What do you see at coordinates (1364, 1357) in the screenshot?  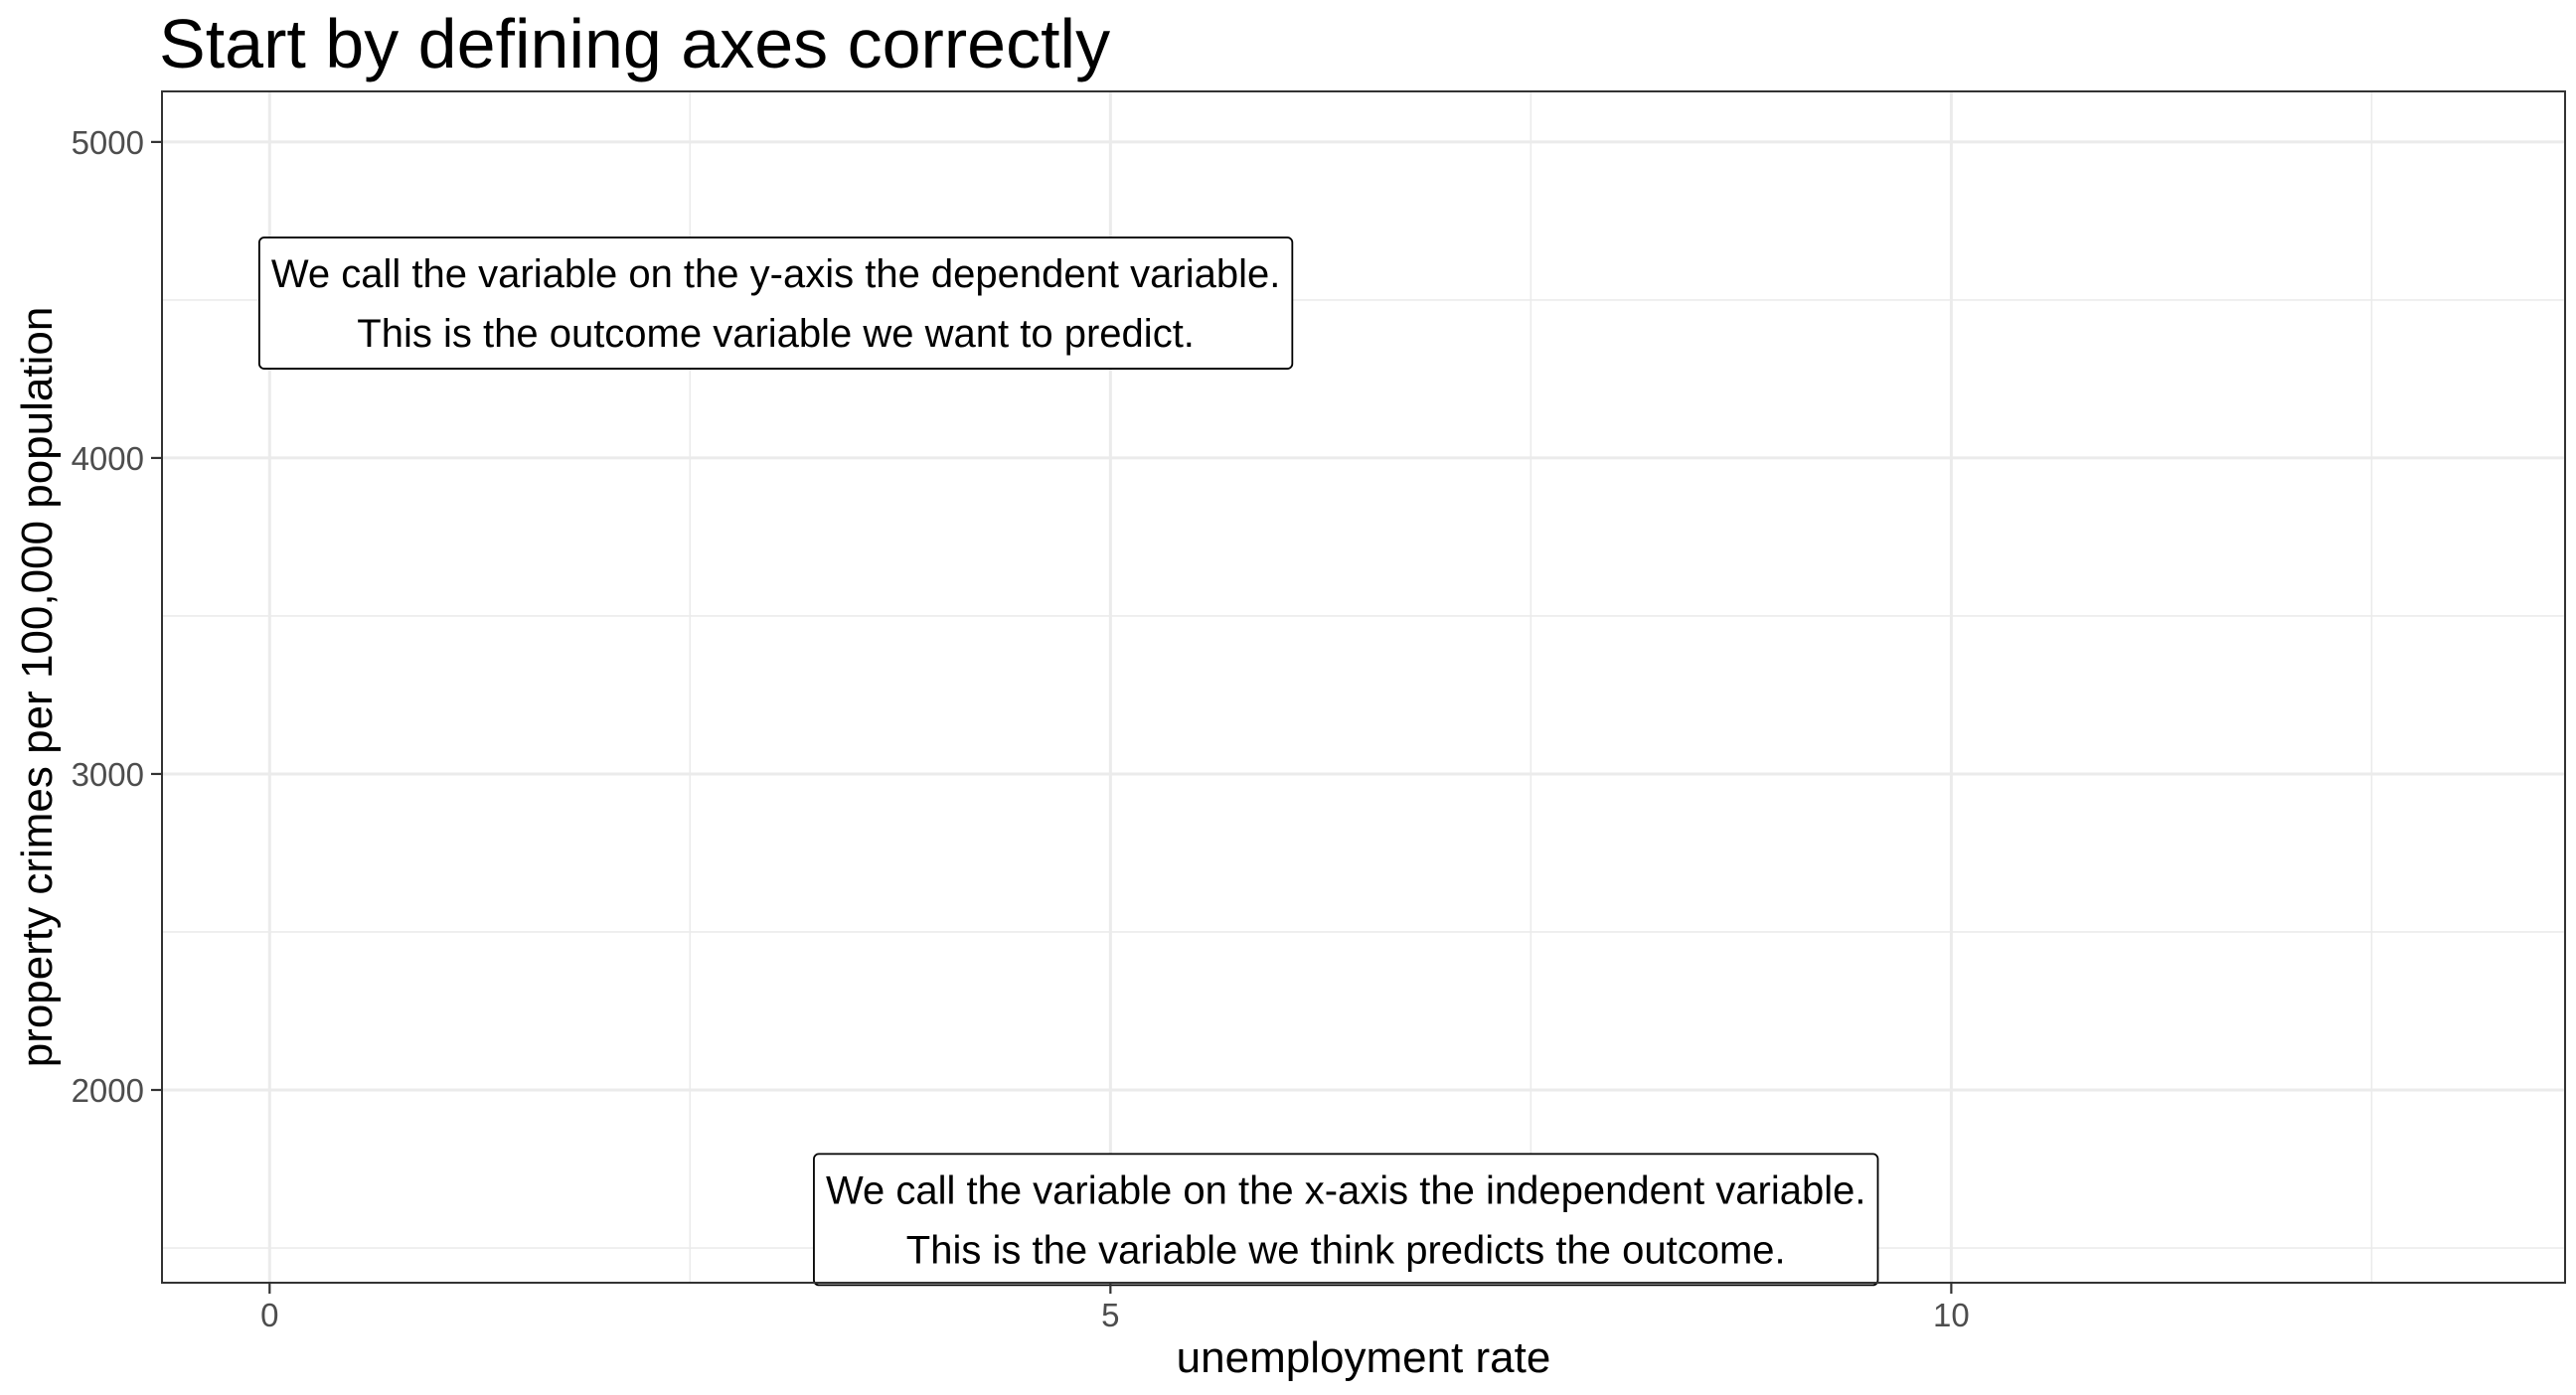 I see `x-axis-title: unemployment rate` at bounding box center [1364, 1357].